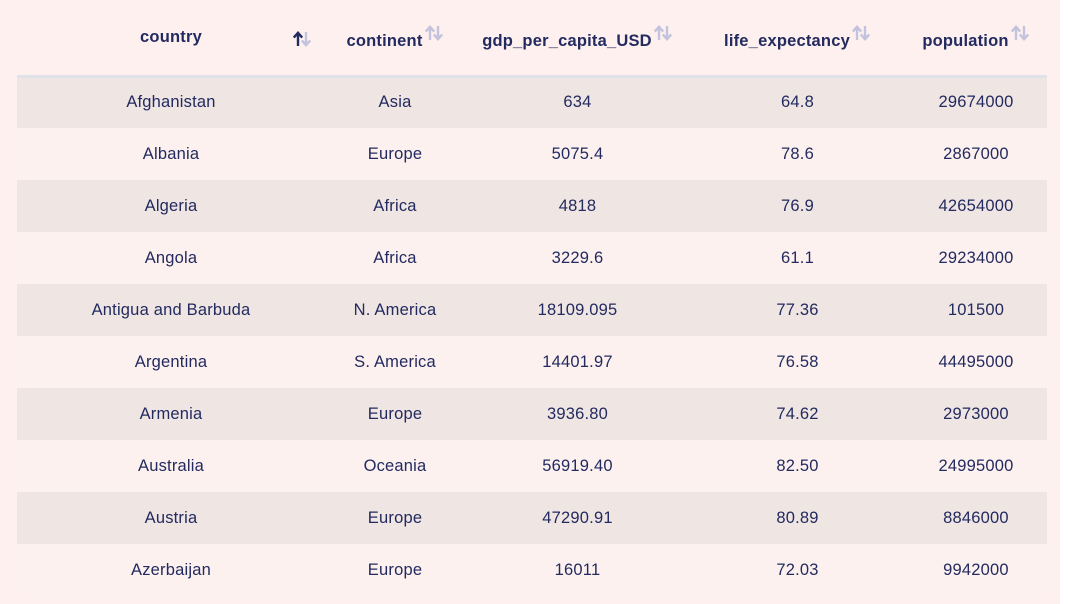  What do you see at coordinates (577, 465) in the screenshot?
I see `cell-gdp-per-capita-usd: 56919.40` at bounding box center [577, 465].